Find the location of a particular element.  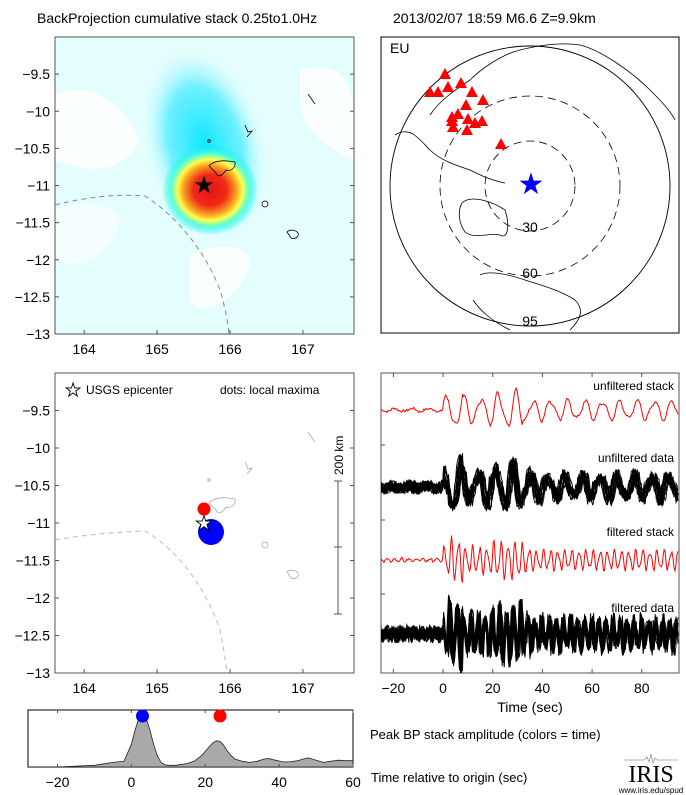

right-title: 2013/02/07 18:59 M6.6 Z=9.9km is located at coordinates (494, 18).